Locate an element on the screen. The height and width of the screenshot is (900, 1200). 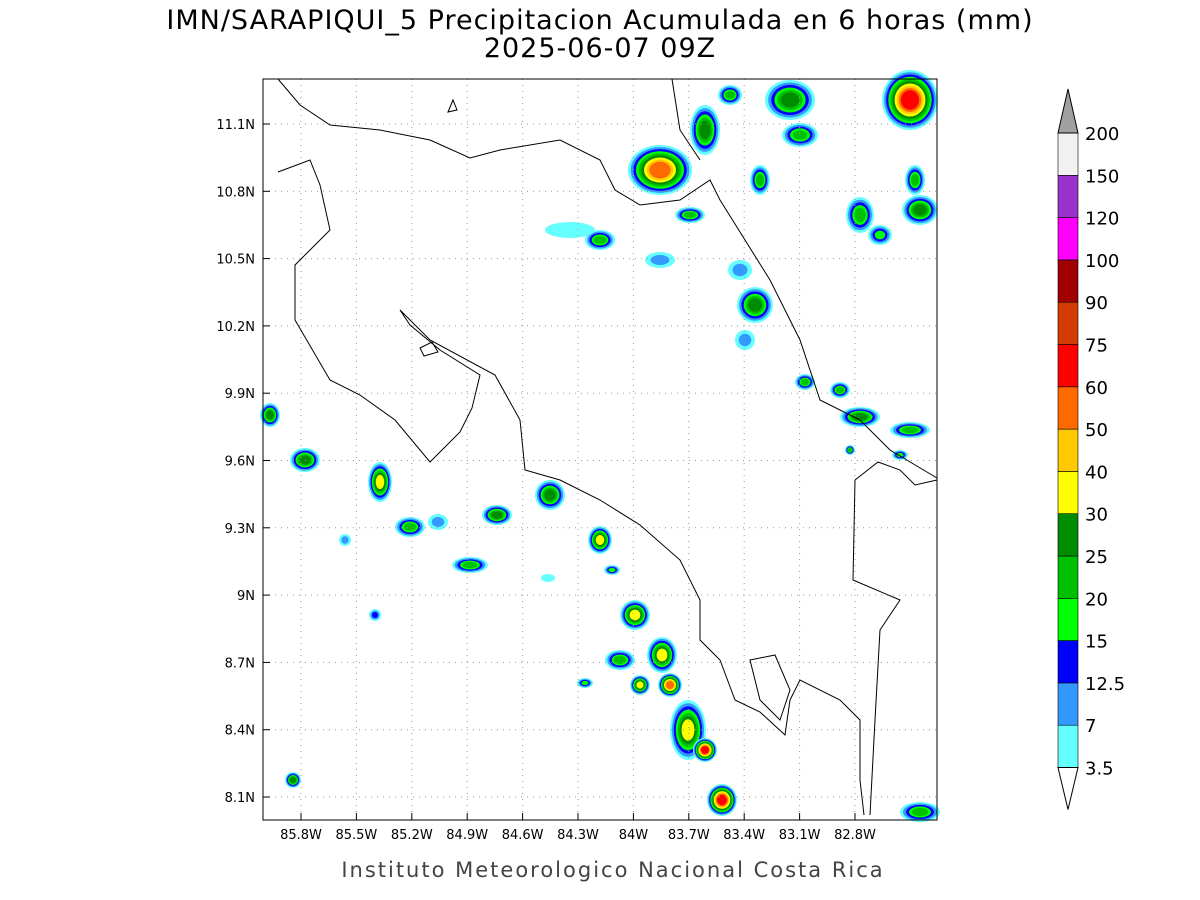
colorbar-label: 100 is located at coordinates (1102, 261).